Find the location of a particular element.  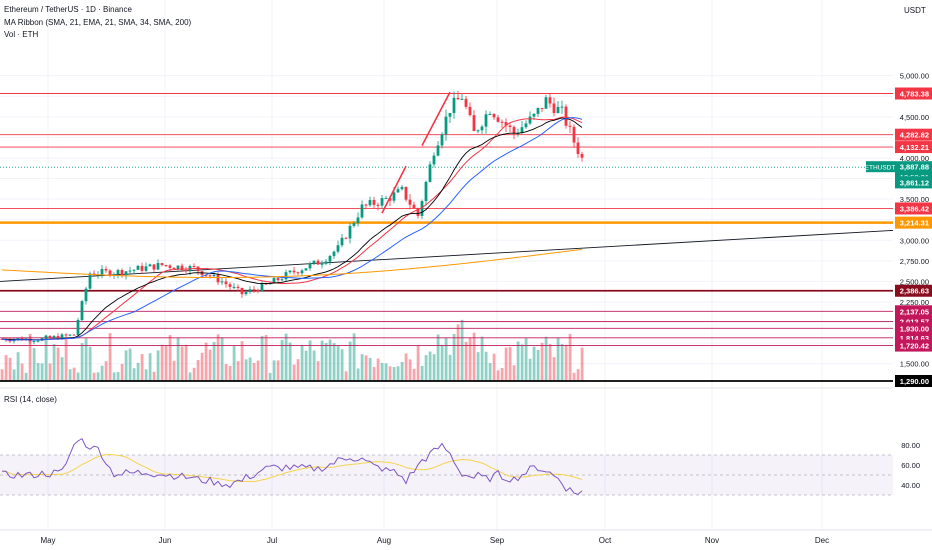

rsi-tick-label: 80.00 is located at coordinates (910, 445).